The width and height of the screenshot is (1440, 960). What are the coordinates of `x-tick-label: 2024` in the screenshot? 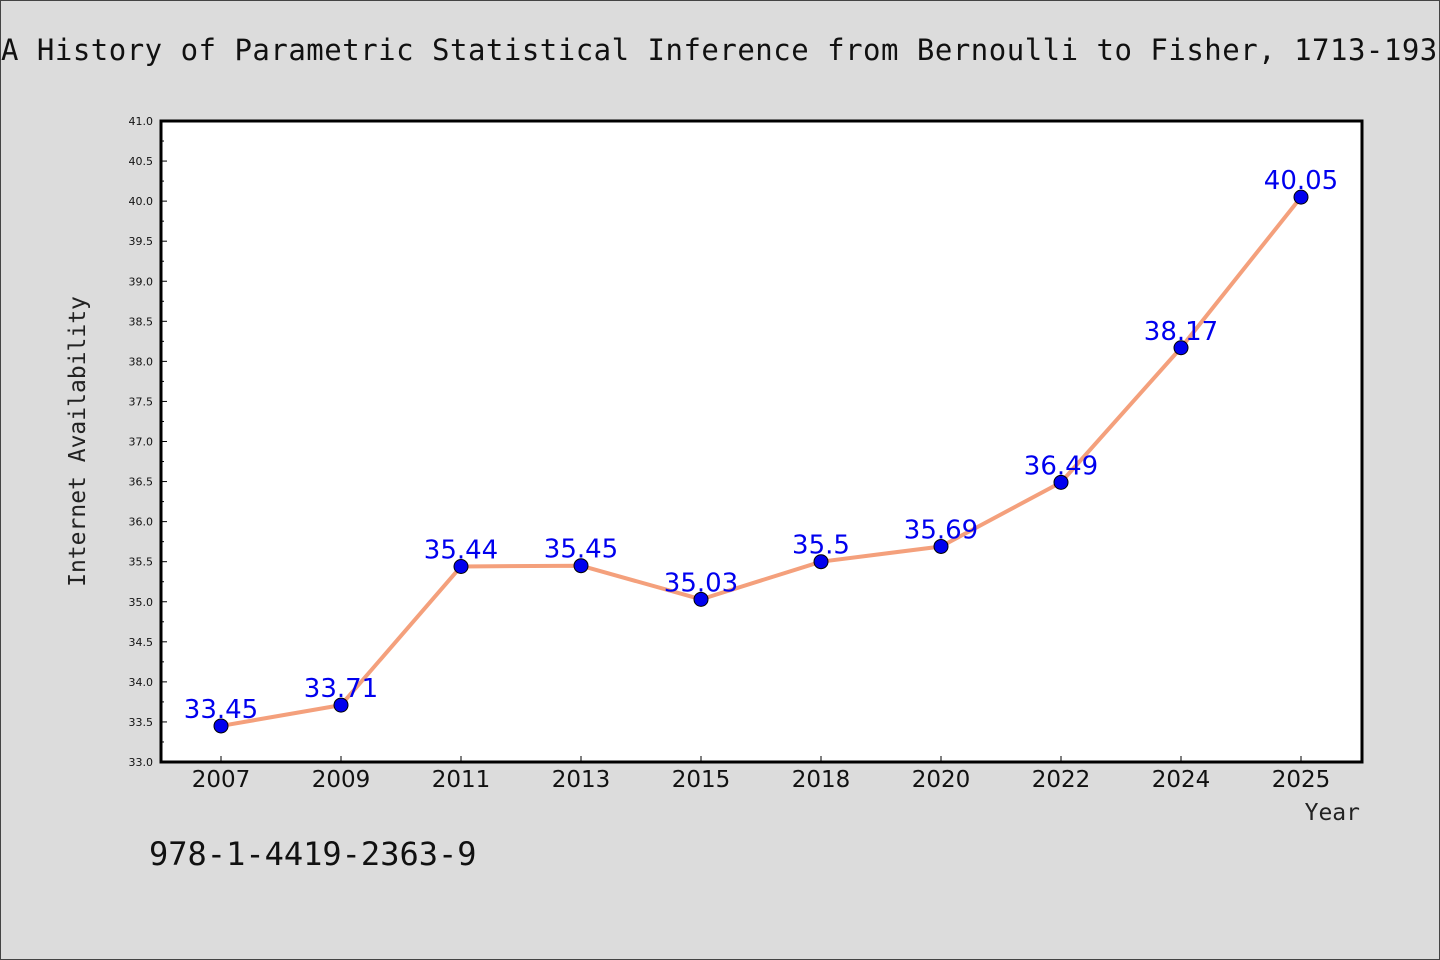 It's located at (1181, 780).